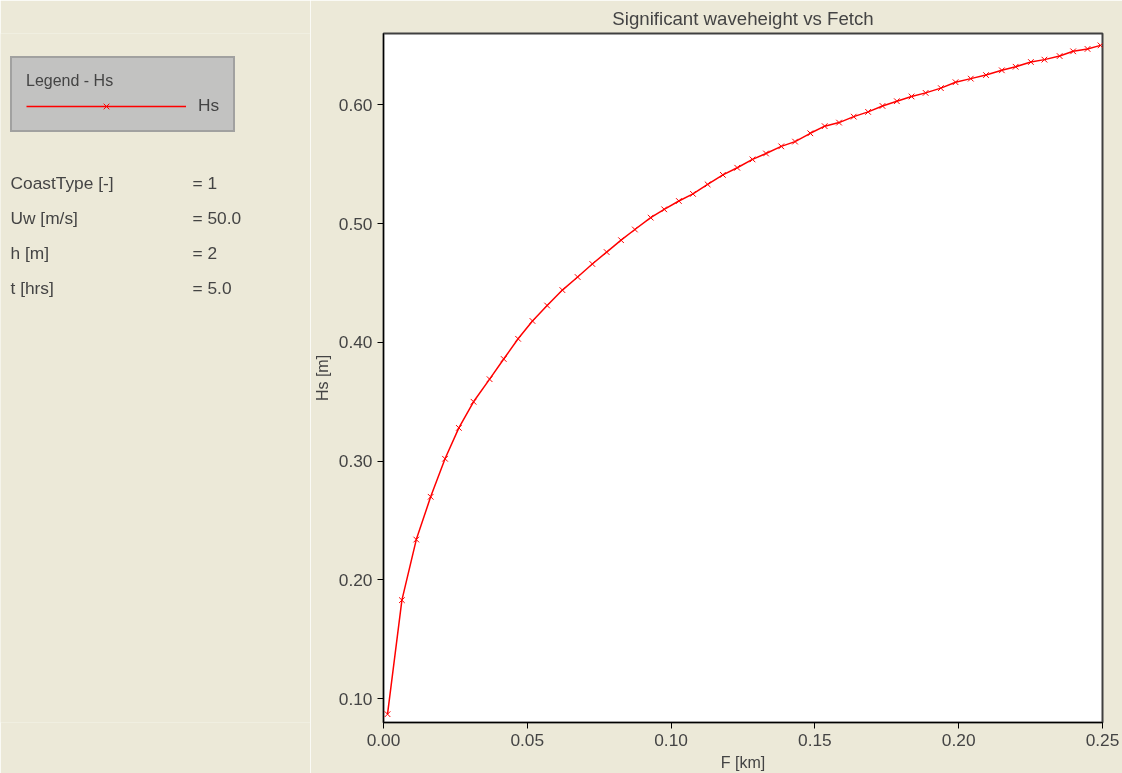 The height and width of the screenshot is (773, 1122). Describe the element at coordinates (355, 698) in the screenshot. I see `y-tick-label: 0.10` at that location.